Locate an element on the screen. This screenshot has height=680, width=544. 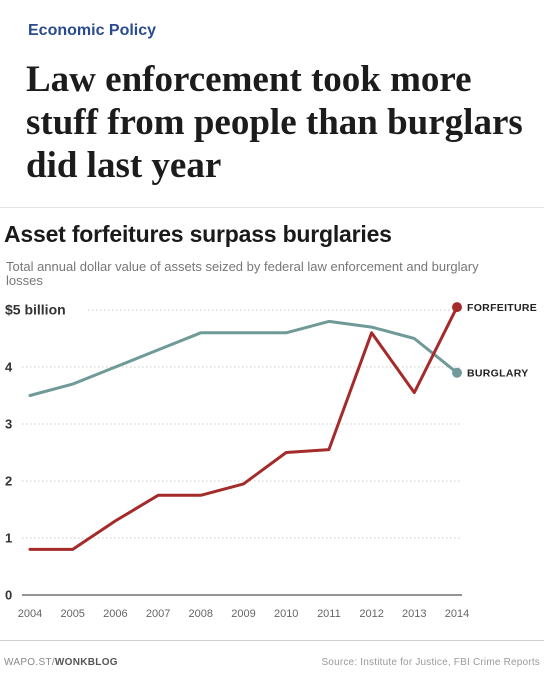
divider is located at coordinates (272, 207).